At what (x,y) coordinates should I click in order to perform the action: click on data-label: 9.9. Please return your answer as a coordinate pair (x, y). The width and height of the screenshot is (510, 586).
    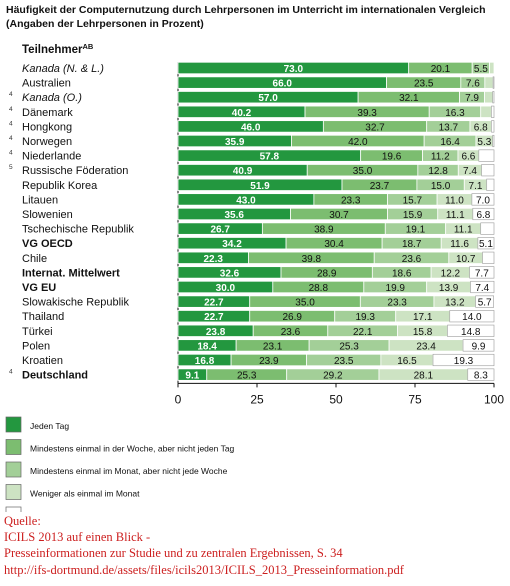
    Looking at the image, I should click on (479, 346).